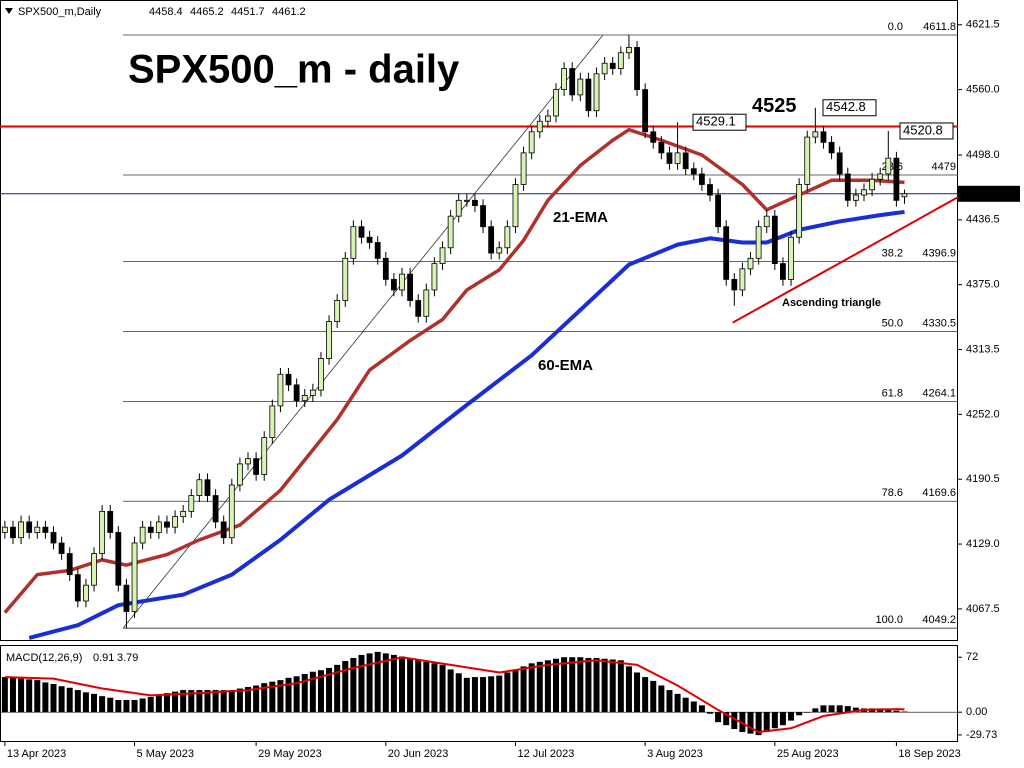 The height and width of the screenshot is (768, 1024). Describe the element at coordinates (892, 253) in the screenshot. I see `fib-level: 38.2` at that location.